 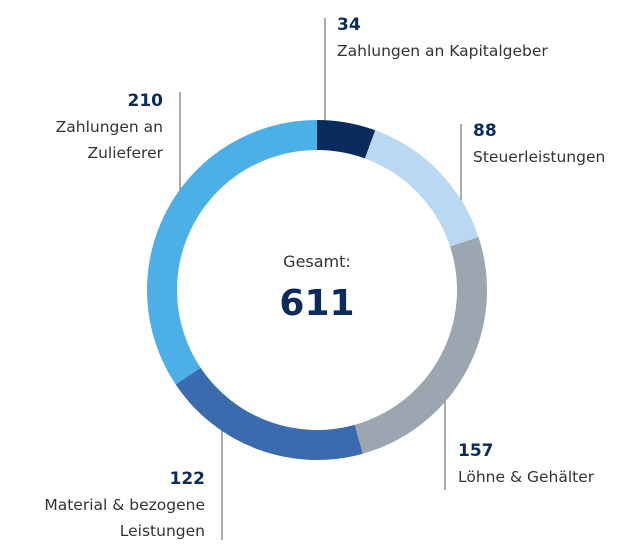 What do you see at coordinates (539, 157) in the screenshot?
I see `category-label: Steuerleistungen` at bounding box center [539, 157].